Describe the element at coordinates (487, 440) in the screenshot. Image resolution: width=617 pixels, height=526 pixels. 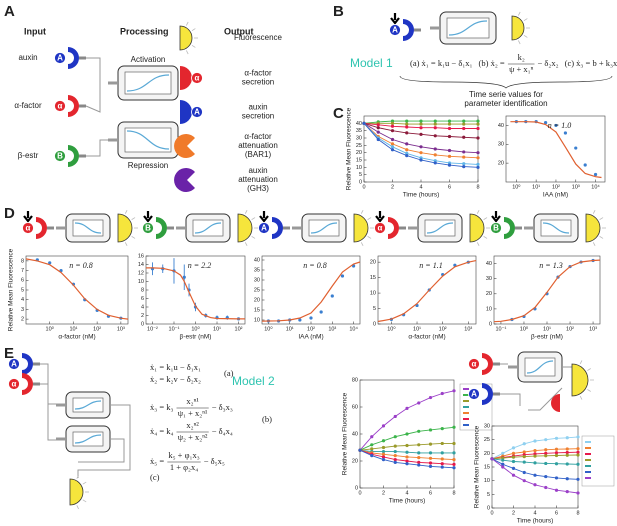
I see `label: 25` at that location.